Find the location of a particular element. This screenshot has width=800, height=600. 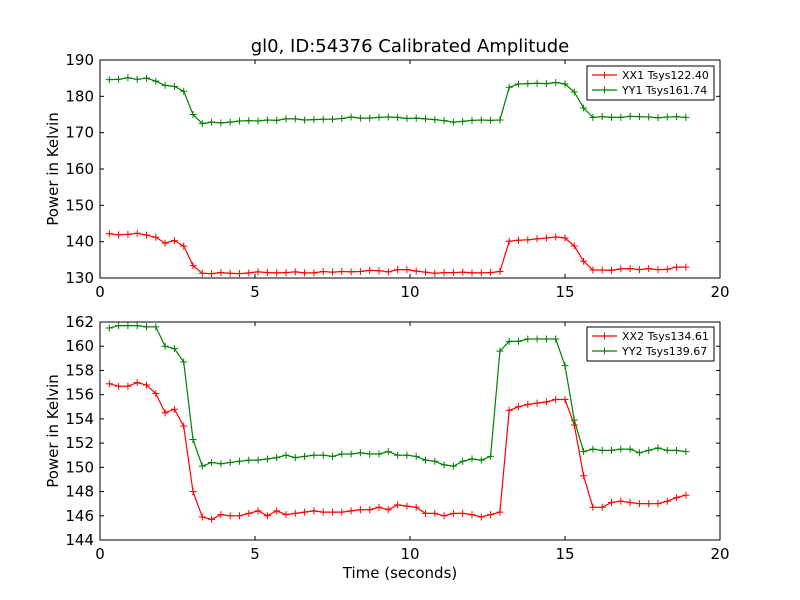

y-axis-label: Power in Kelvin is located at coordinates (53, 169).